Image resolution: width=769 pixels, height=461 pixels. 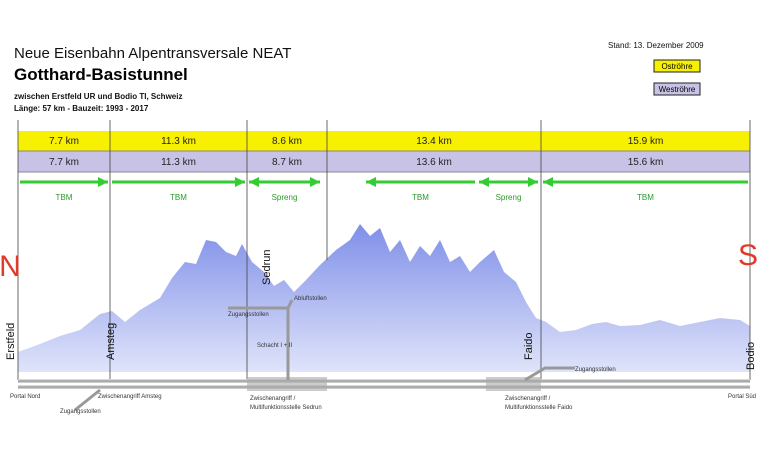 What do you see at coordinates (287, 162) in the screenshot?
I see `west-length: 8.7 km` at bounding box center [287, 162].